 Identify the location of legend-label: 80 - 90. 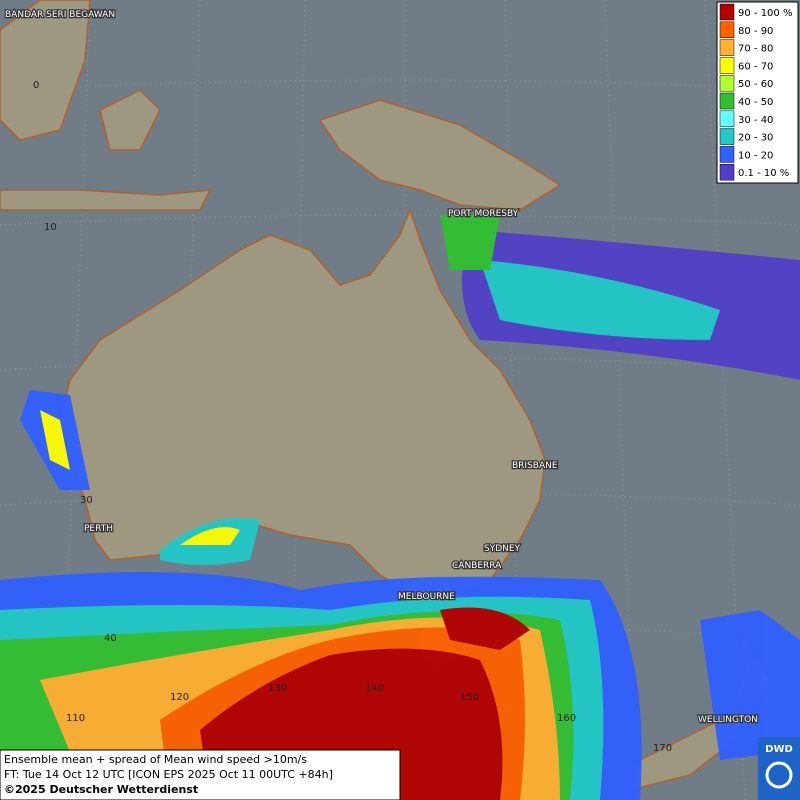
(755, 31).